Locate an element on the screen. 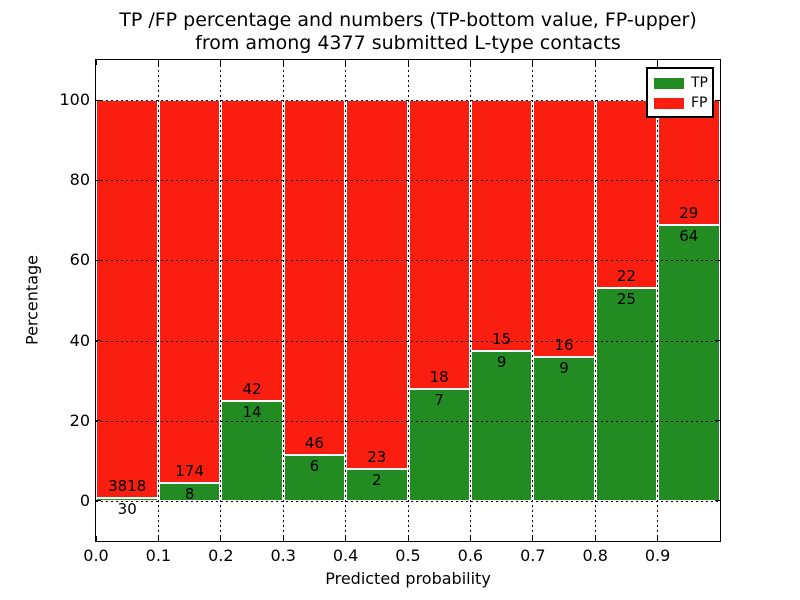 This screenshot has height=600, width=800. tp-count-label: 2 is located at coordinates (377, 479).